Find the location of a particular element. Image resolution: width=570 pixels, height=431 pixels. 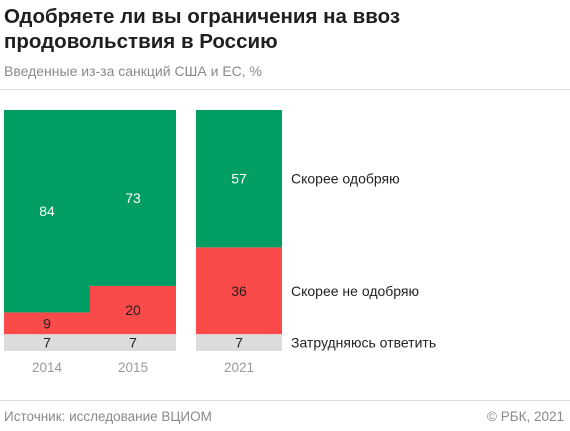

data-label-2021-0: 7 is located at coordinates (239, 343).